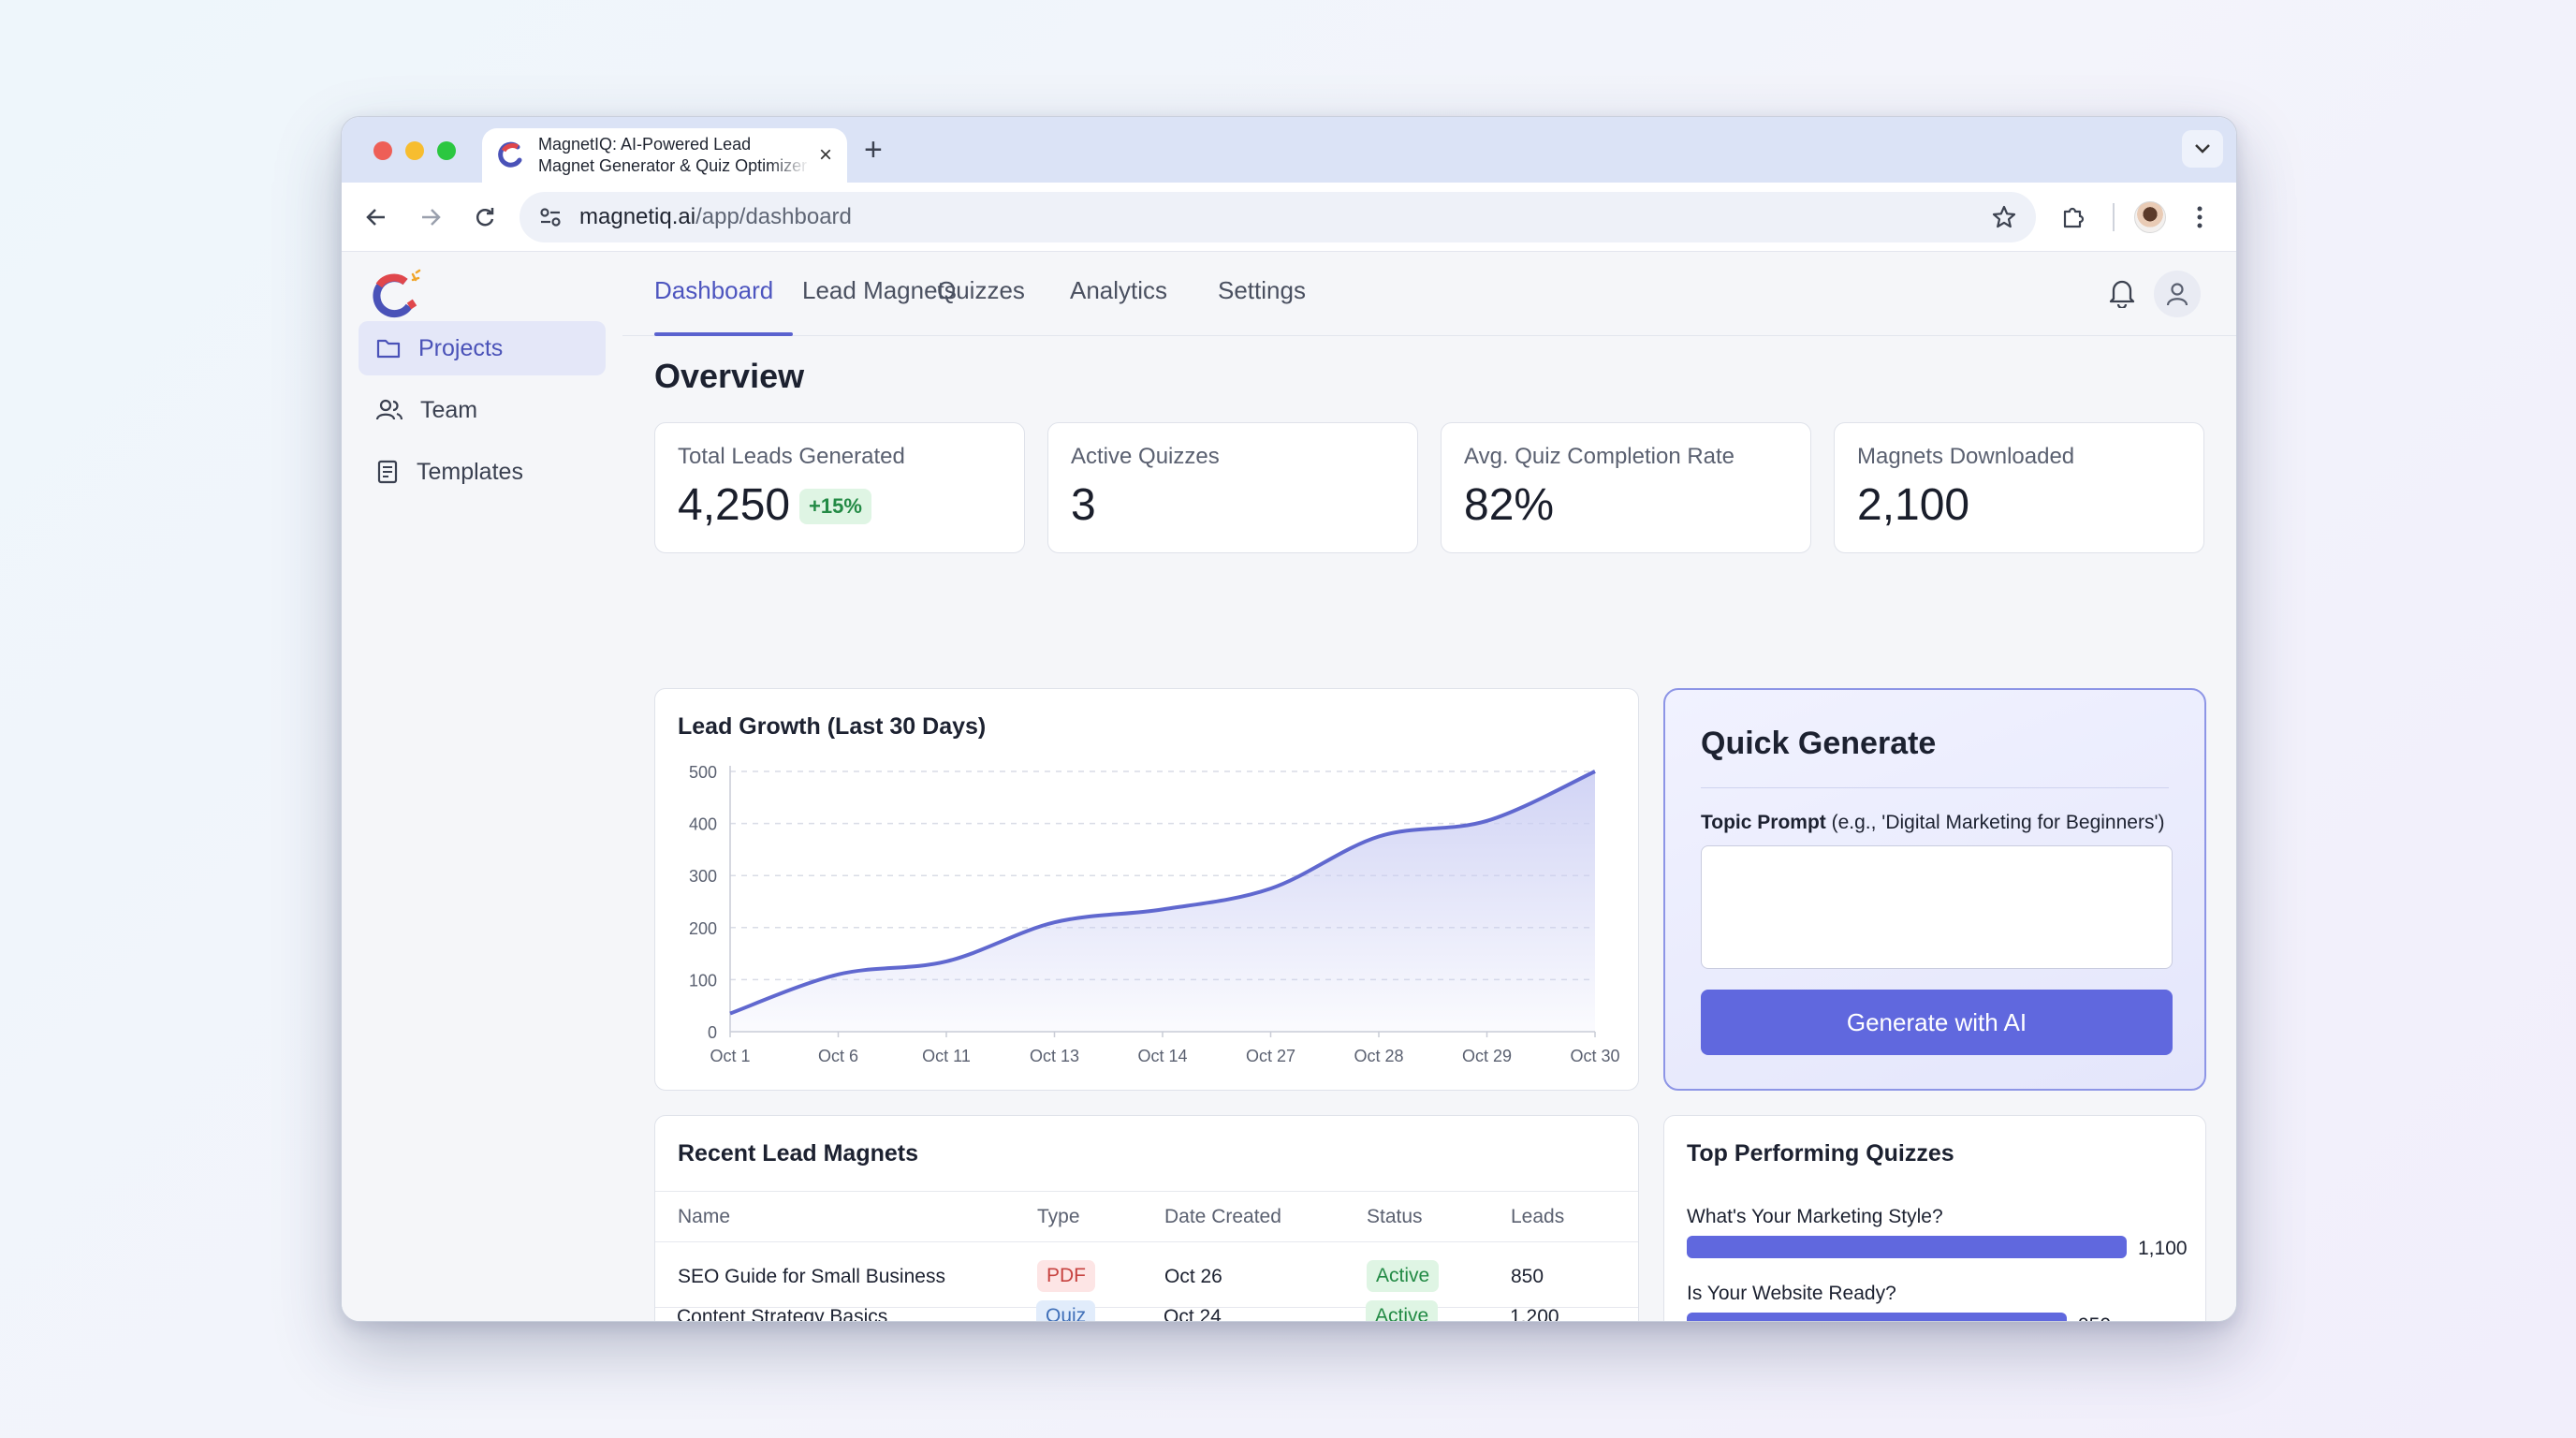 The height and width of the screenshot is (1438, 2576). I want to click on toolbar-divider, so click(2114, 217).